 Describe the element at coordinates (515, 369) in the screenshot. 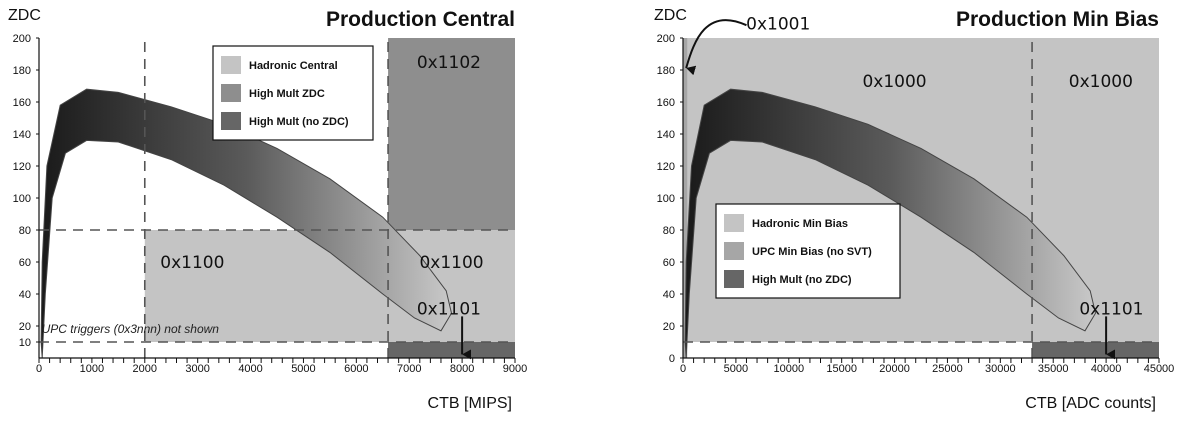

I see `x-tick-label: 9000` at that location.